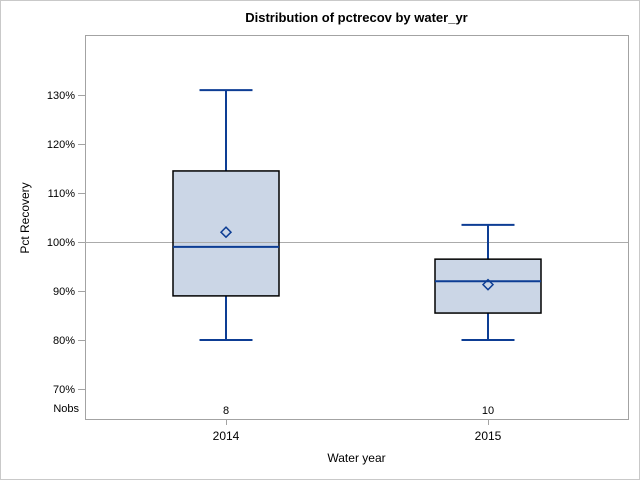 This screenshot has width=640, height=480. I want to click on y-tick-label: 100%, so click(61, 243).